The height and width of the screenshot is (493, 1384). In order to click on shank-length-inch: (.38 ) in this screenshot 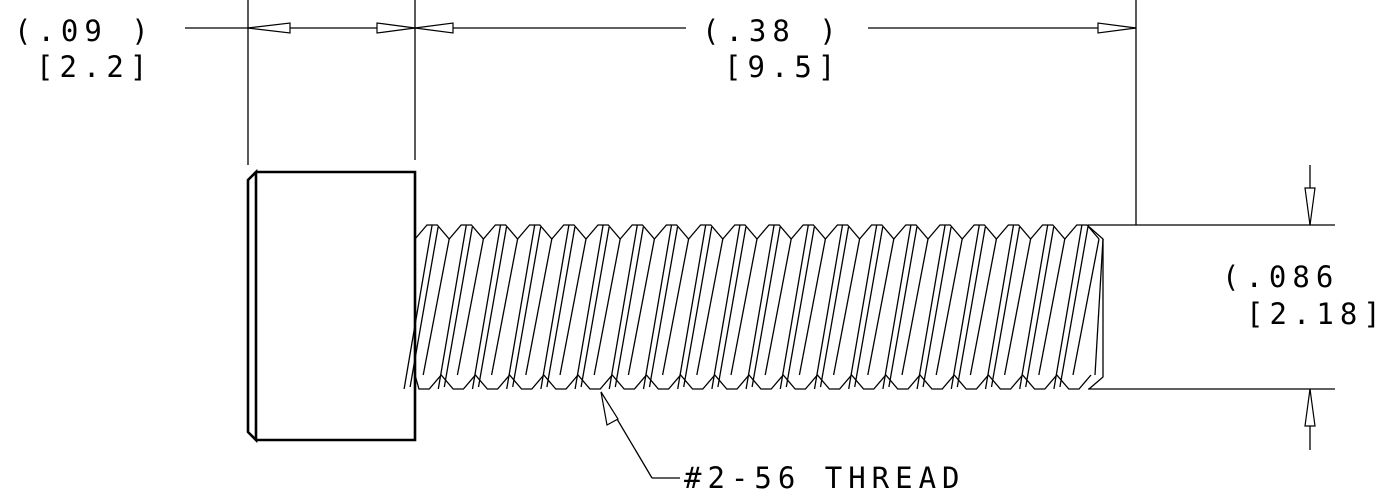, I will do `click(772, 31)`.